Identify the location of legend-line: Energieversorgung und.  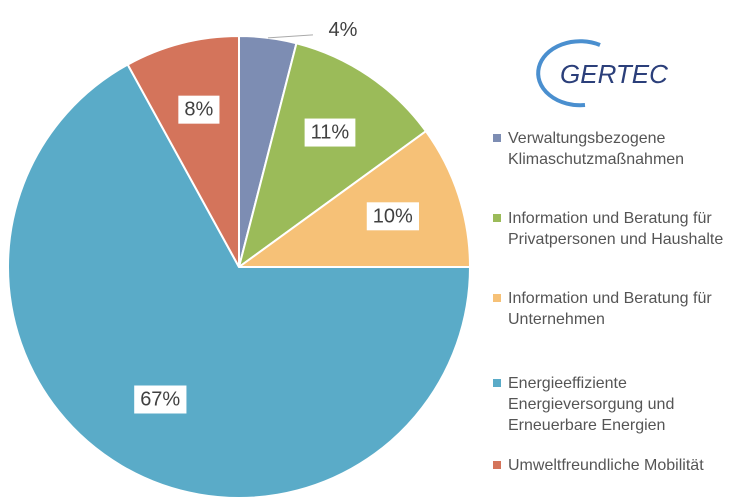
(591, 404).